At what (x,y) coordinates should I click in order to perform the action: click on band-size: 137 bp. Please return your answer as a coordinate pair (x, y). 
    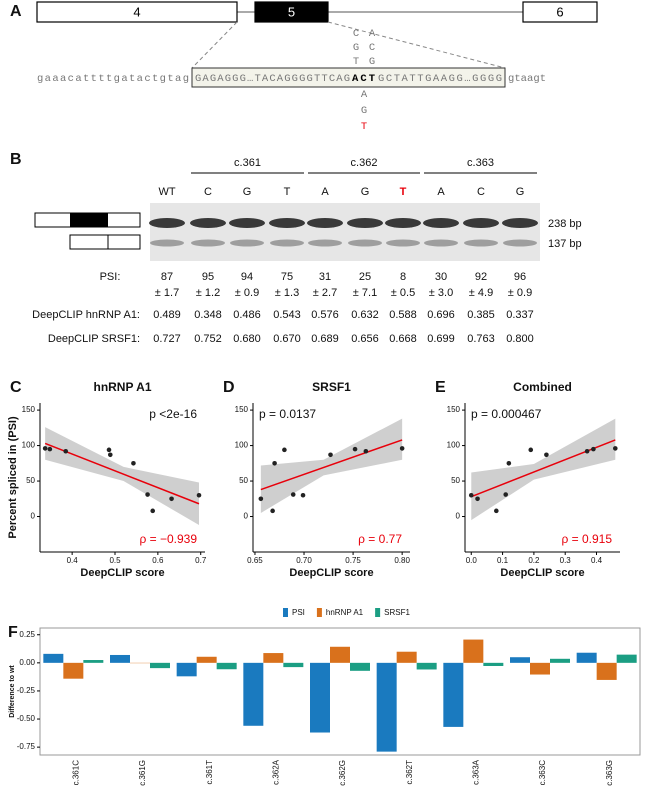
    Looking at the image, I should click on (565, 244).